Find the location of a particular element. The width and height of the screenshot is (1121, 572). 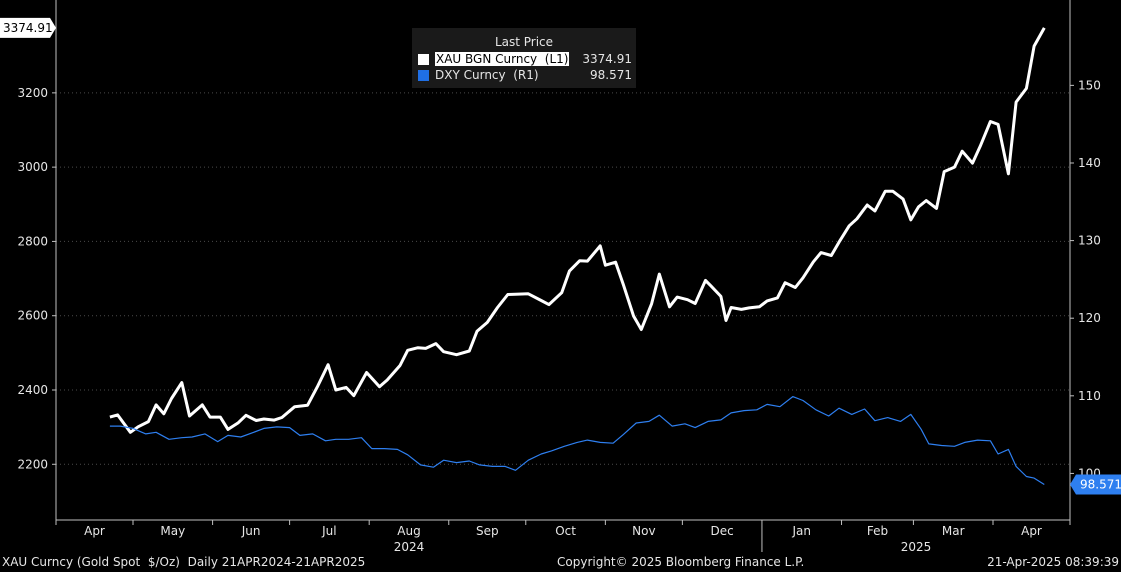

x-axis-month-label: Jun is located at coordinates (251, 531).